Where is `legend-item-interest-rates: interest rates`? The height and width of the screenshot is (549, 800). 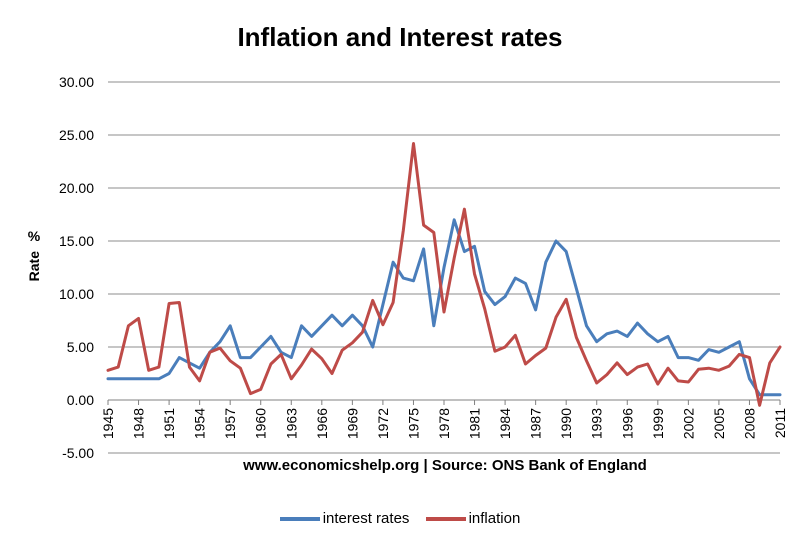
legend-item-interest-rates: interest rates is located at coordinates (344, 518).